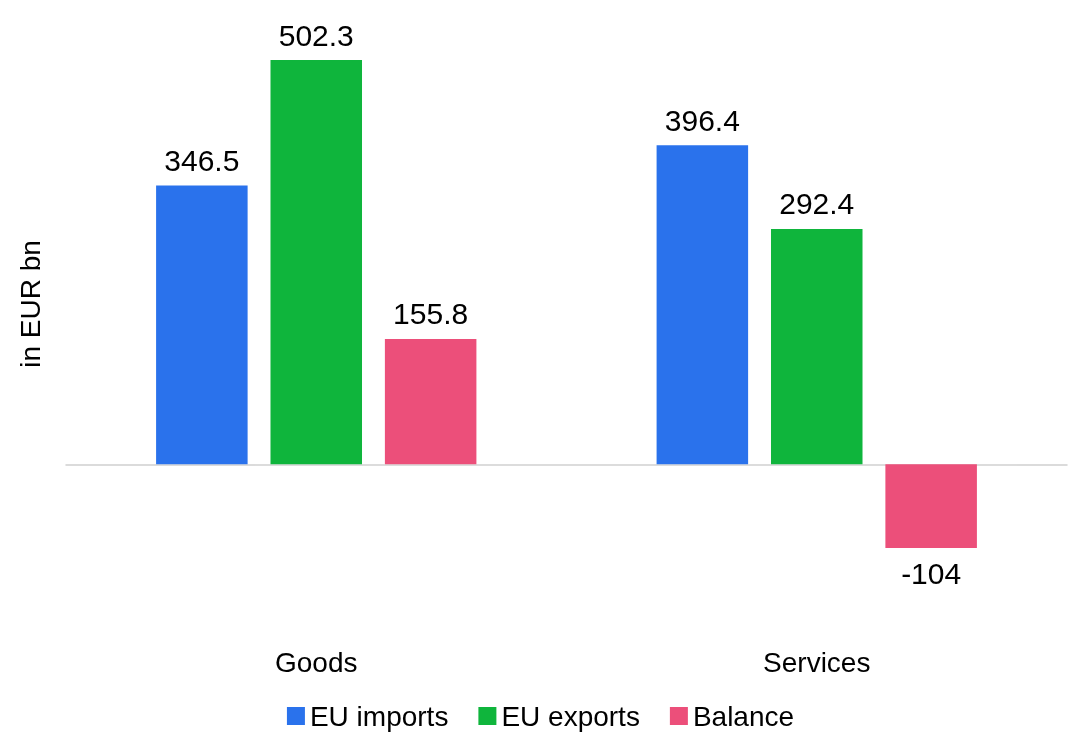 The height and width of the screenshot is (748, 1081). What do you see at coordinates (931, 573) in the screenshot?
I see `data-label: -104` at bounding box center [931, 573].